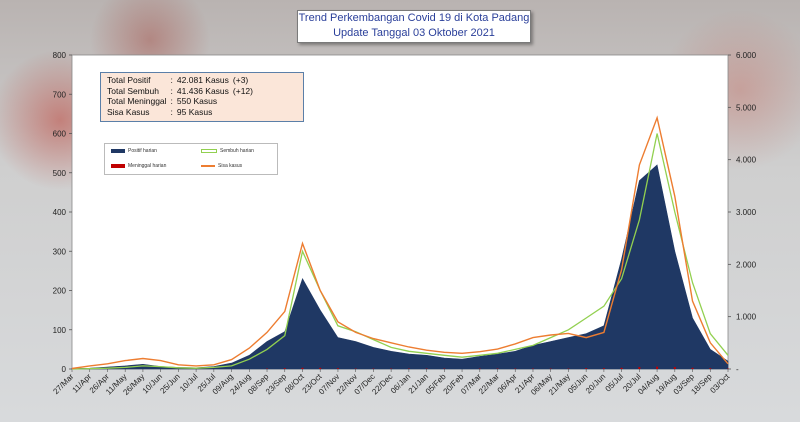  Describe the element at coordinates (169, 383) in the screenshot. I see `x-axis-tick-label: 25/Jun` at that location.